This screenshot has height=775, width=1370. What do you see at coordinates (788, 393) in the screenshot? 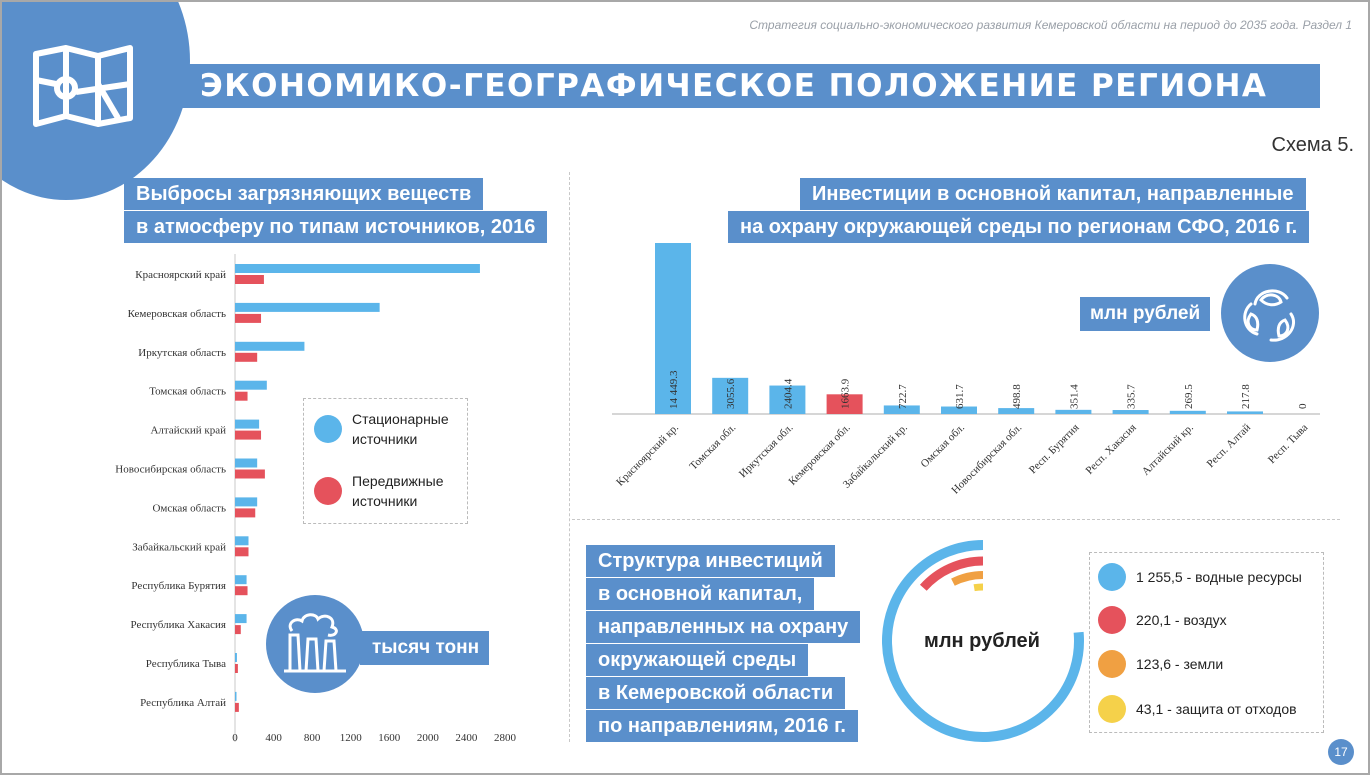
I see `investments-value-label: 2404.4` at bounding box center [788, 393].